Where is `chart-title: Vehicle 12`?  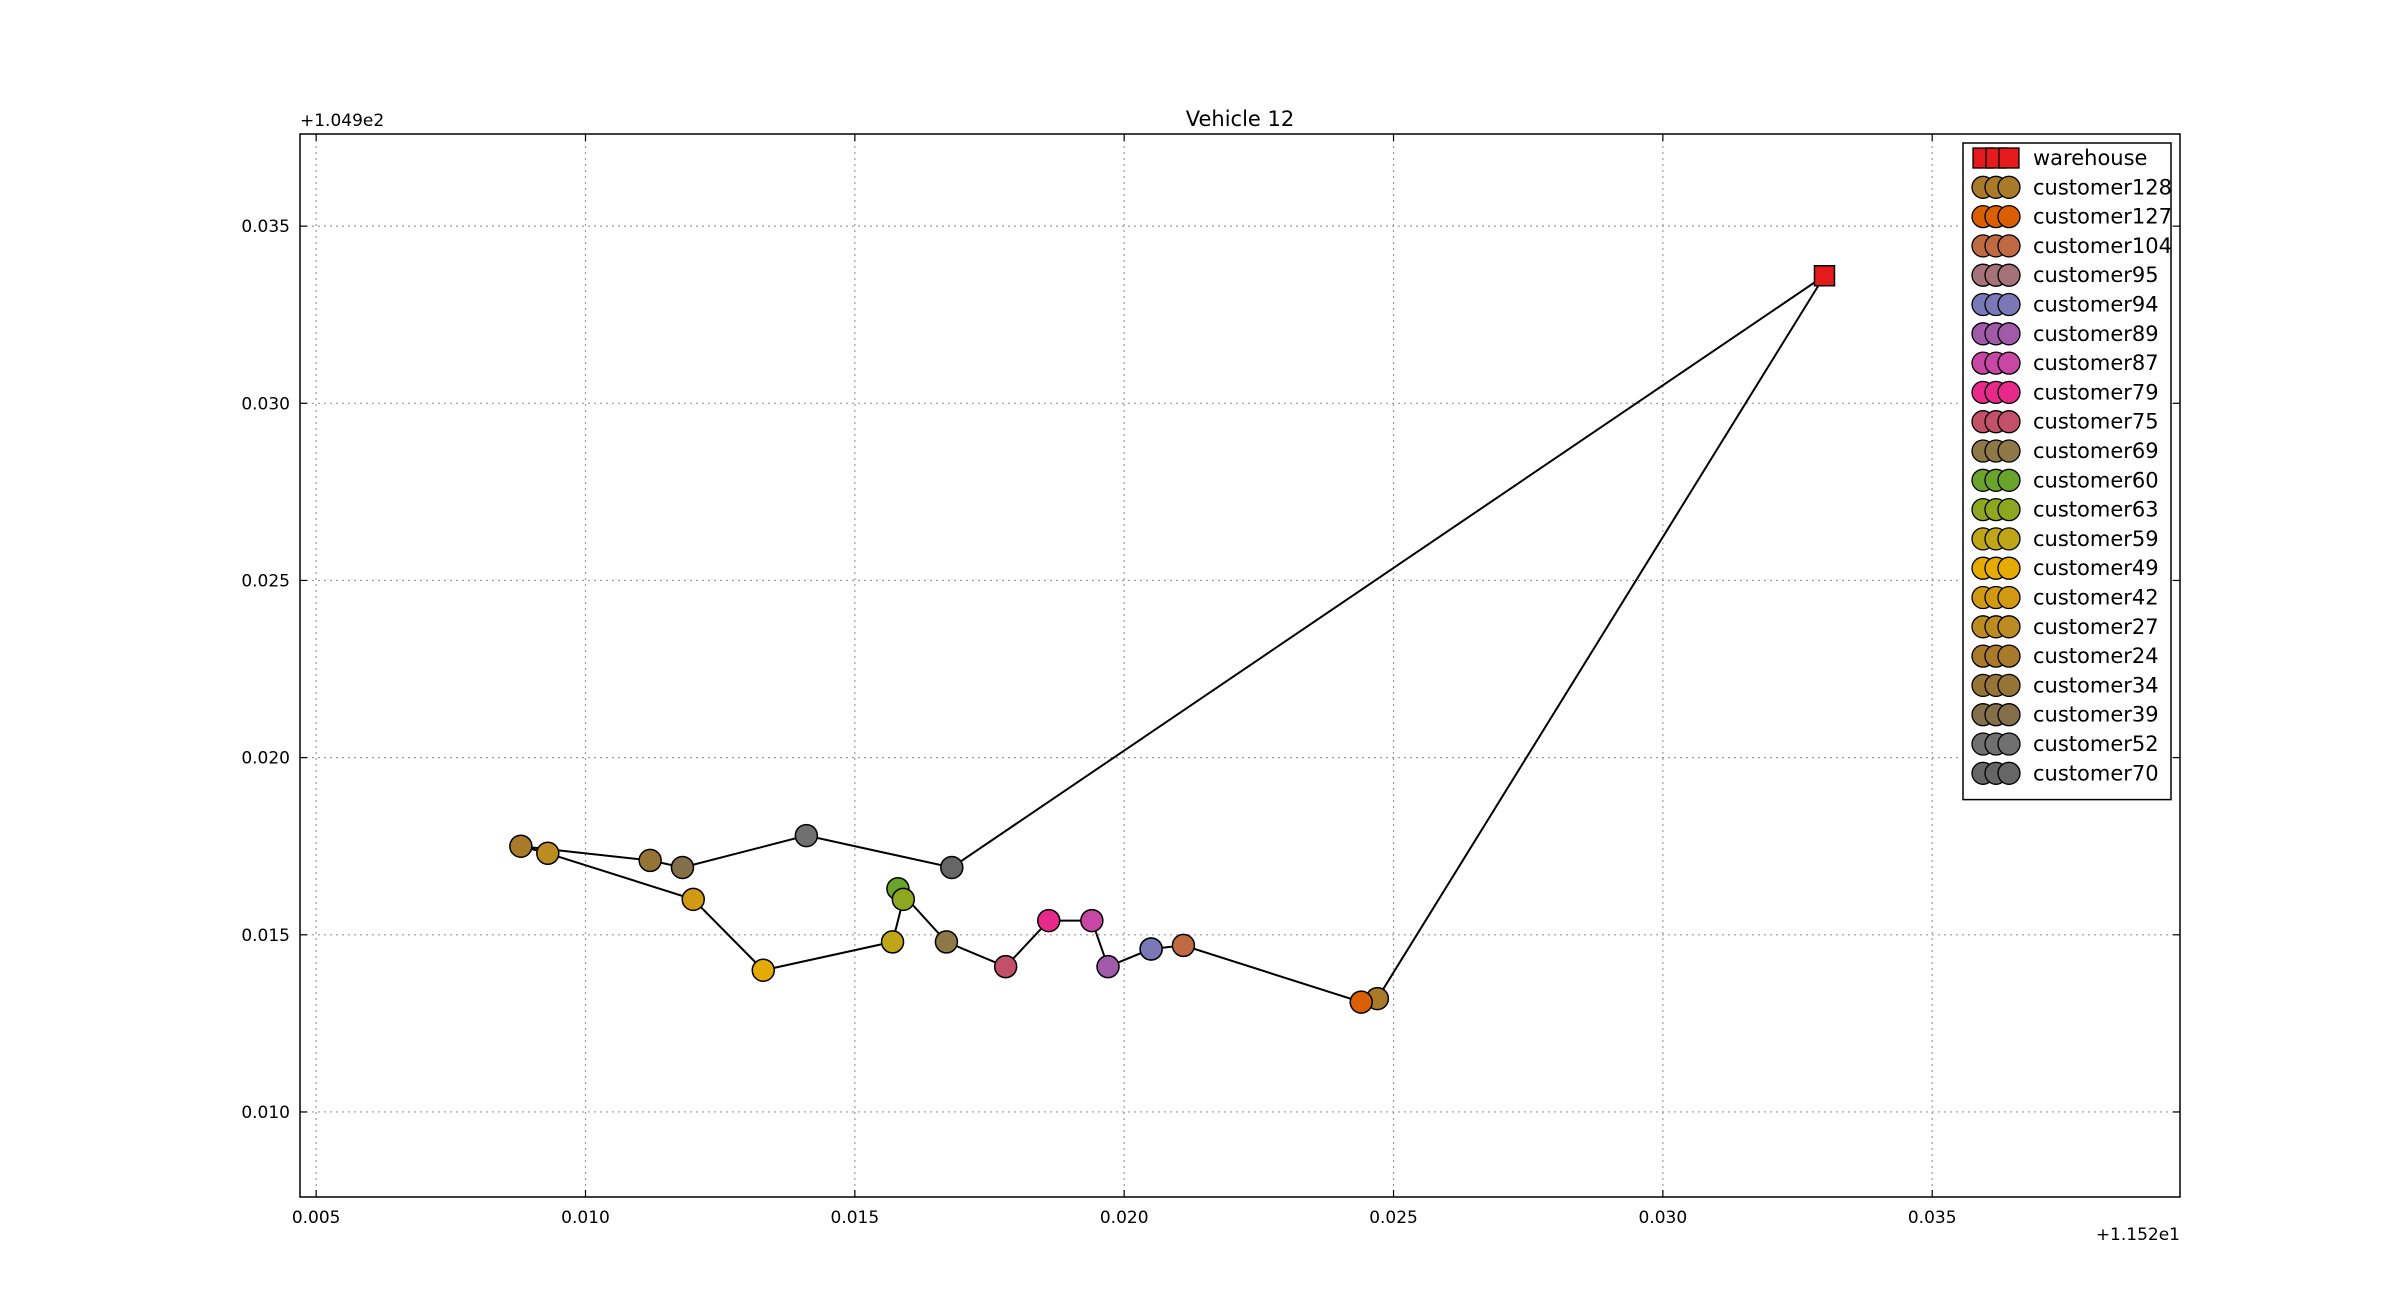
chart-title: Vehicle 12 is located at coordinates (1240, 119).